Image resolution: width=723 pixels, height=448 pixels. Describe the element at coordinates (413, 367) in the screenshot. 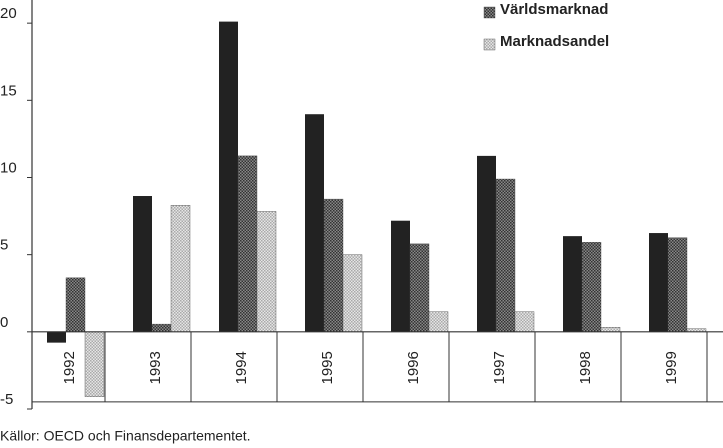

I see `x-tick-label: 1996` at that location.